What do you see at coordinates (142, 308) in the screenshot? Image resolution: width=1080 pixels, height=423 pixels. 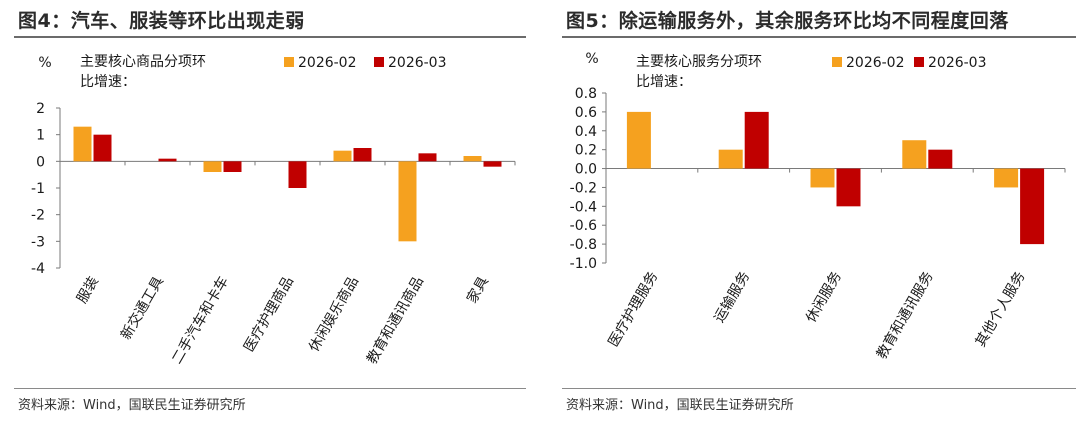 I see `x-category-label: 新交通工具` at bounding box center [142, 308].